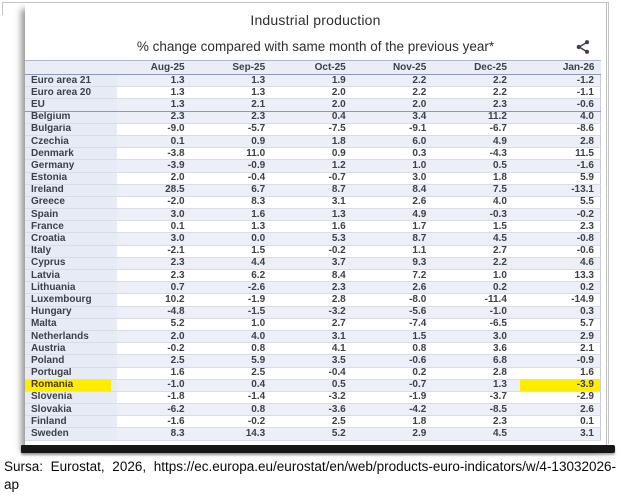 This screenshot has height=501, width=621. Describe the element at coordinates (238, 129) in the screenshot. I see `value-cell: -5.7` at that location.